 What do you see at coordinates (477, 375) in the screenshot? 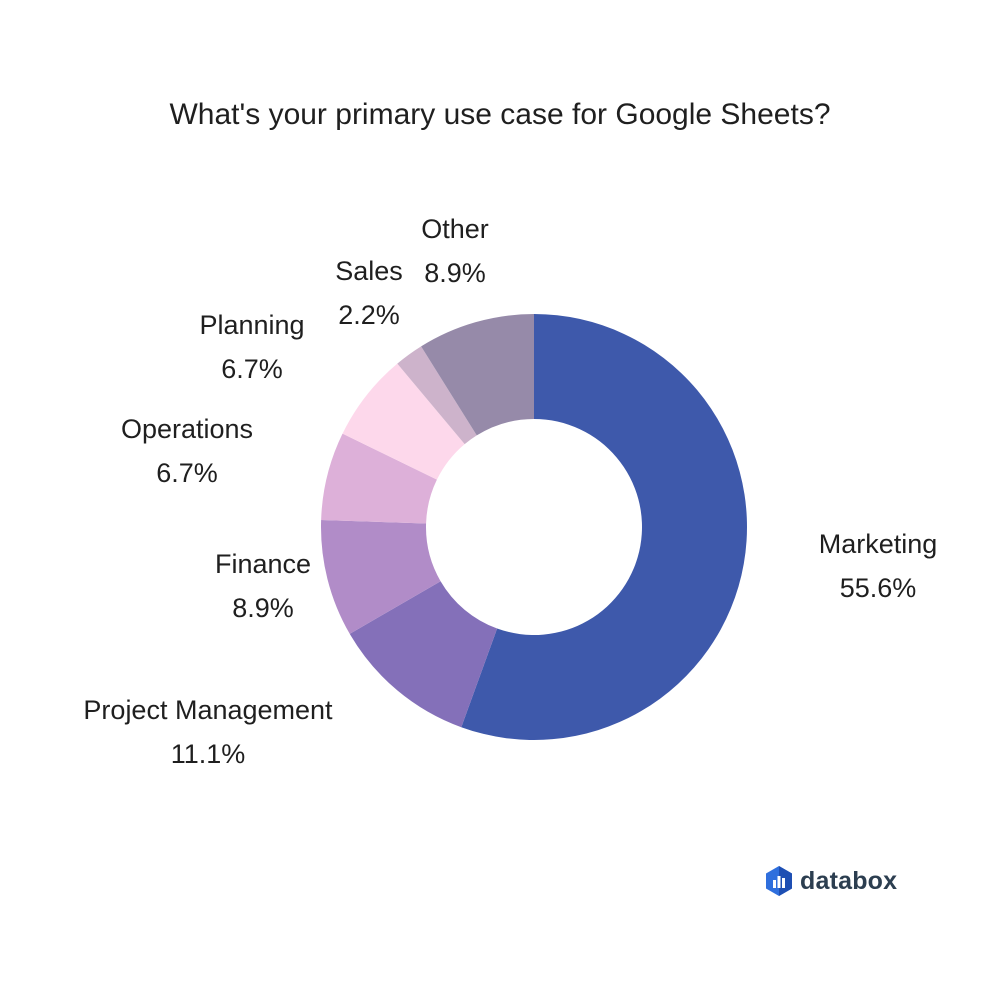
I see `slice-other` at bounding box center [477, 375].